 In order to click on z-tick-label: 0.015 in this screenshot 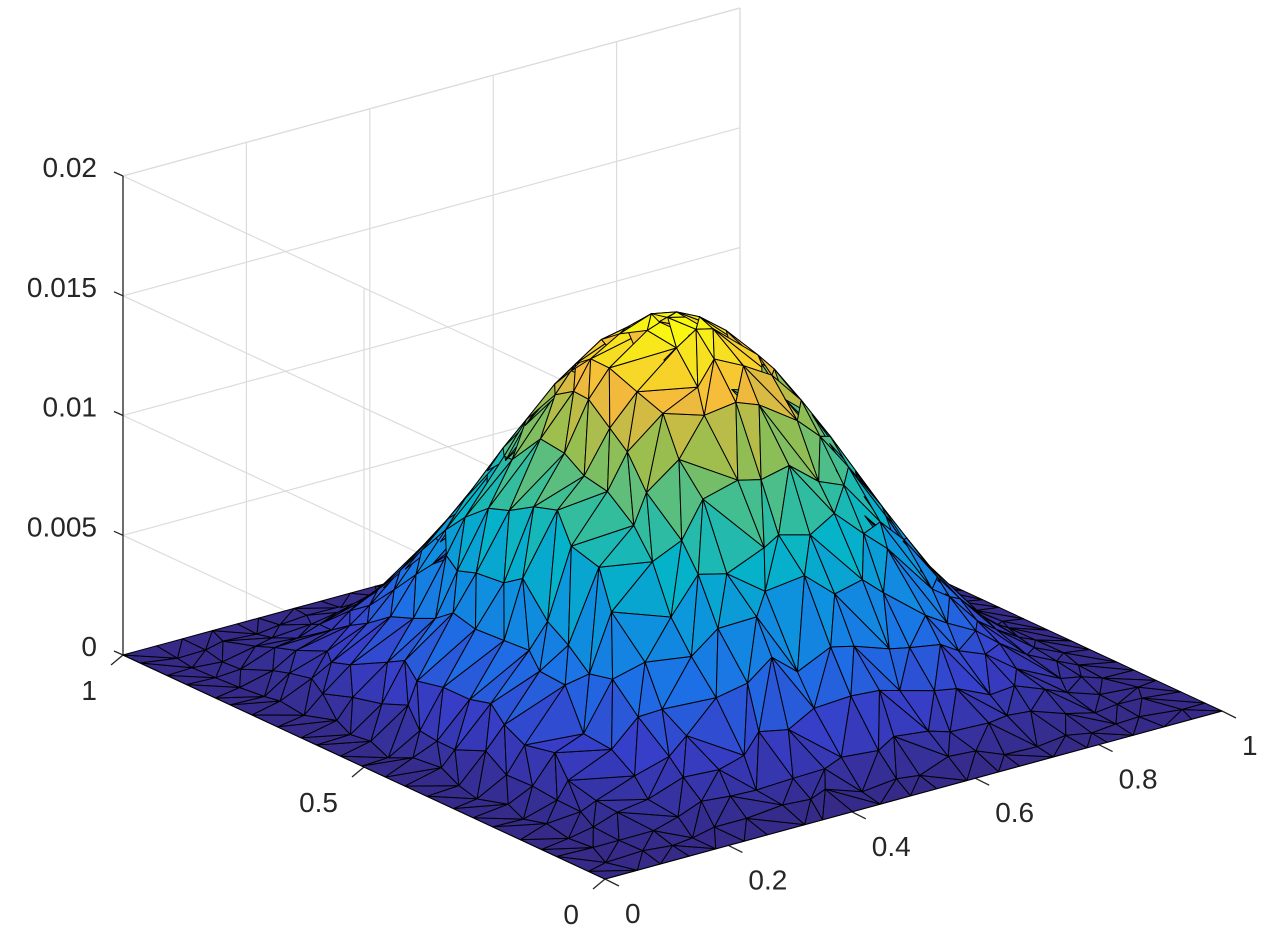, I will do `click(62, 287)`.